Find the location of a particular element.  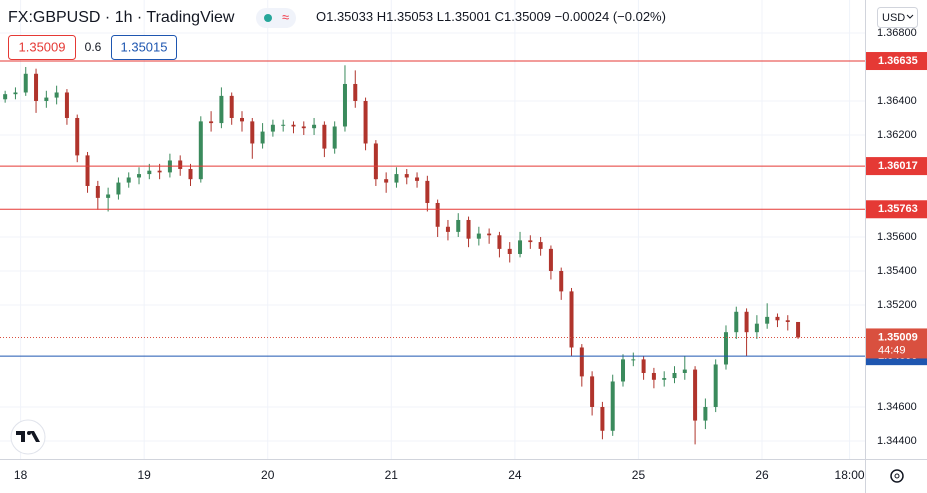

settings-button is located at coordinates (897, 476).